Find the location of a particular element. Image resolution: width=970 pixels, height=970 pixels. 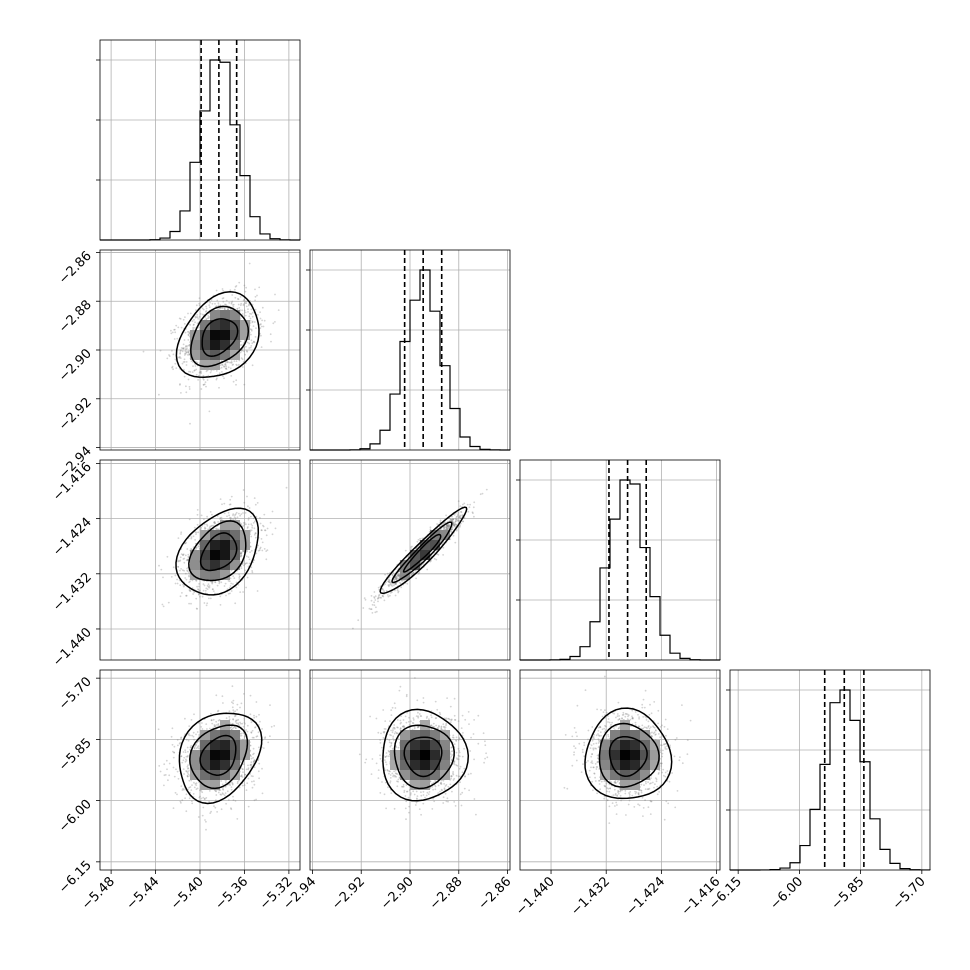

x-tick-label: −1.432 is located at coordinates (590, 896).